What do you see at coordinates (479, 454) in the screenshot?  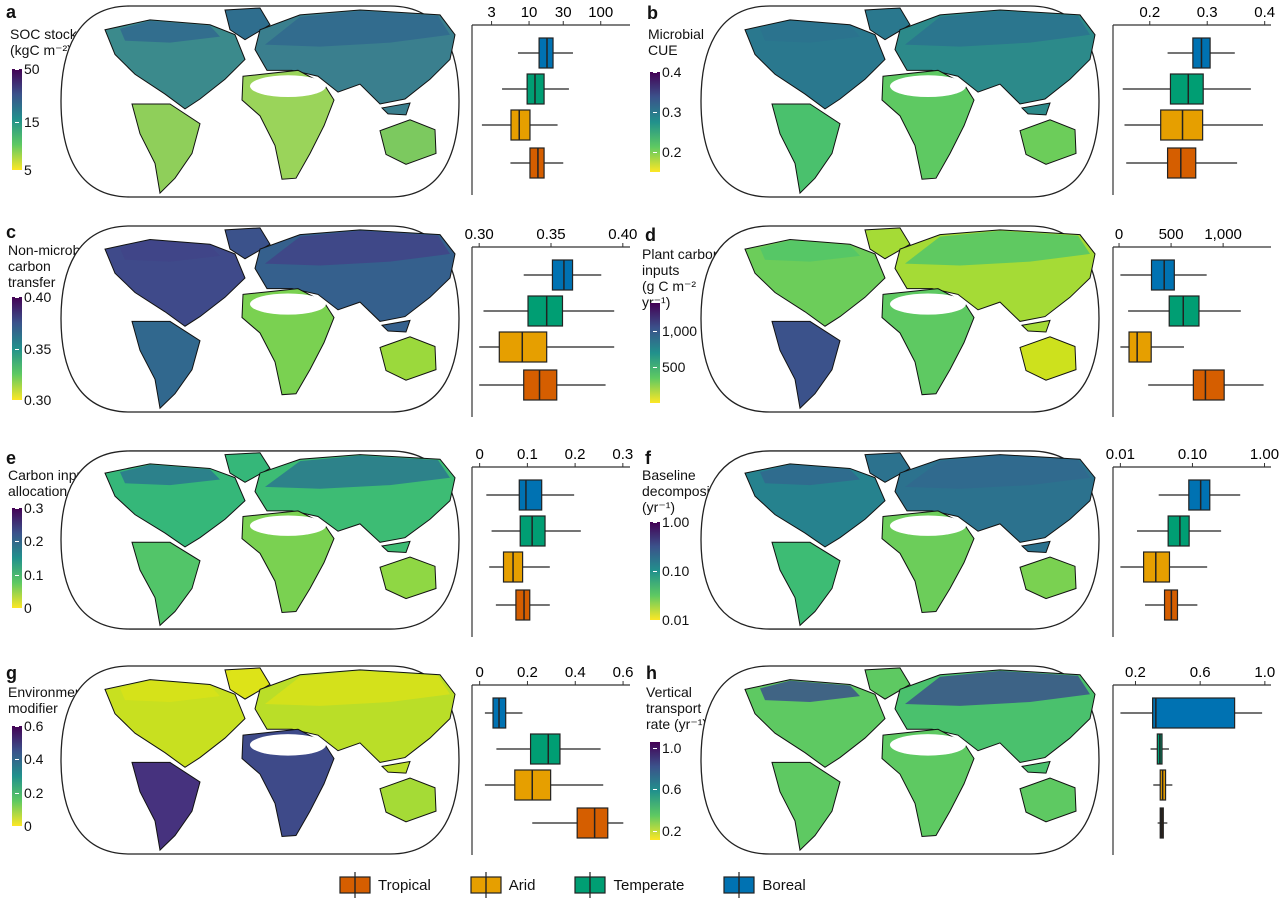 I see `x-tick-label: 0` at bounding box center [479, 454].